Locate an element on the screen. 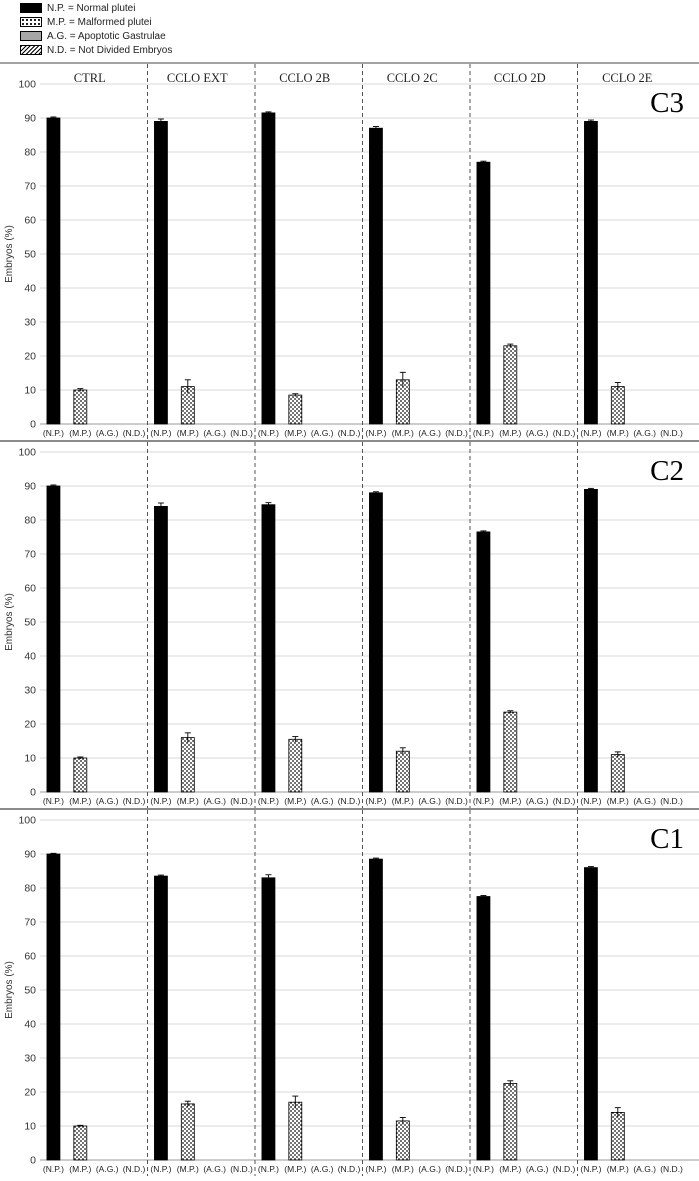  legend-label-np: N.P. = Normal plutei is located at coordinates (91, 8).